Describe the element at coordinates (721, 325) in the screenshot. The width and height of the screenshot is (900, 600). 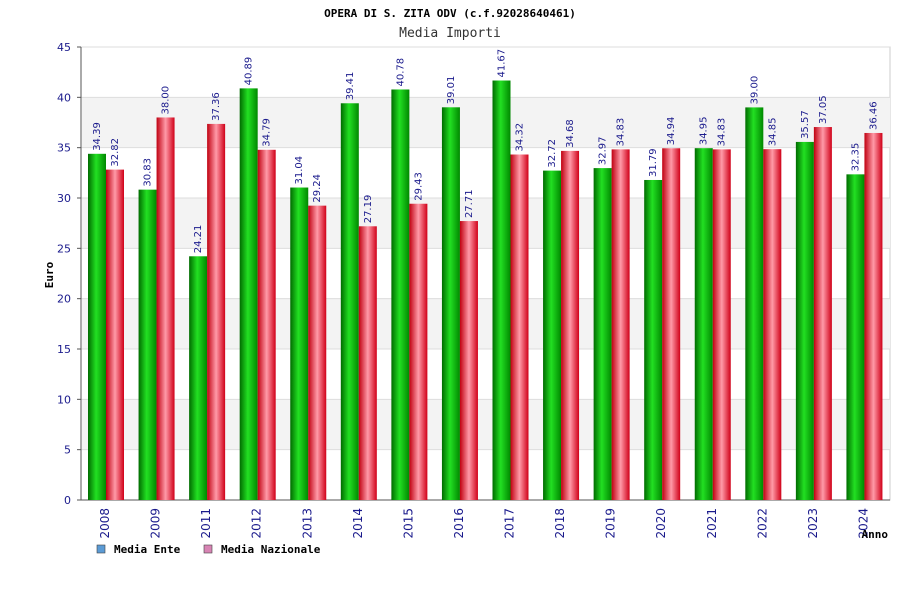
I see `bar-media-nazionale-2021` at that location.